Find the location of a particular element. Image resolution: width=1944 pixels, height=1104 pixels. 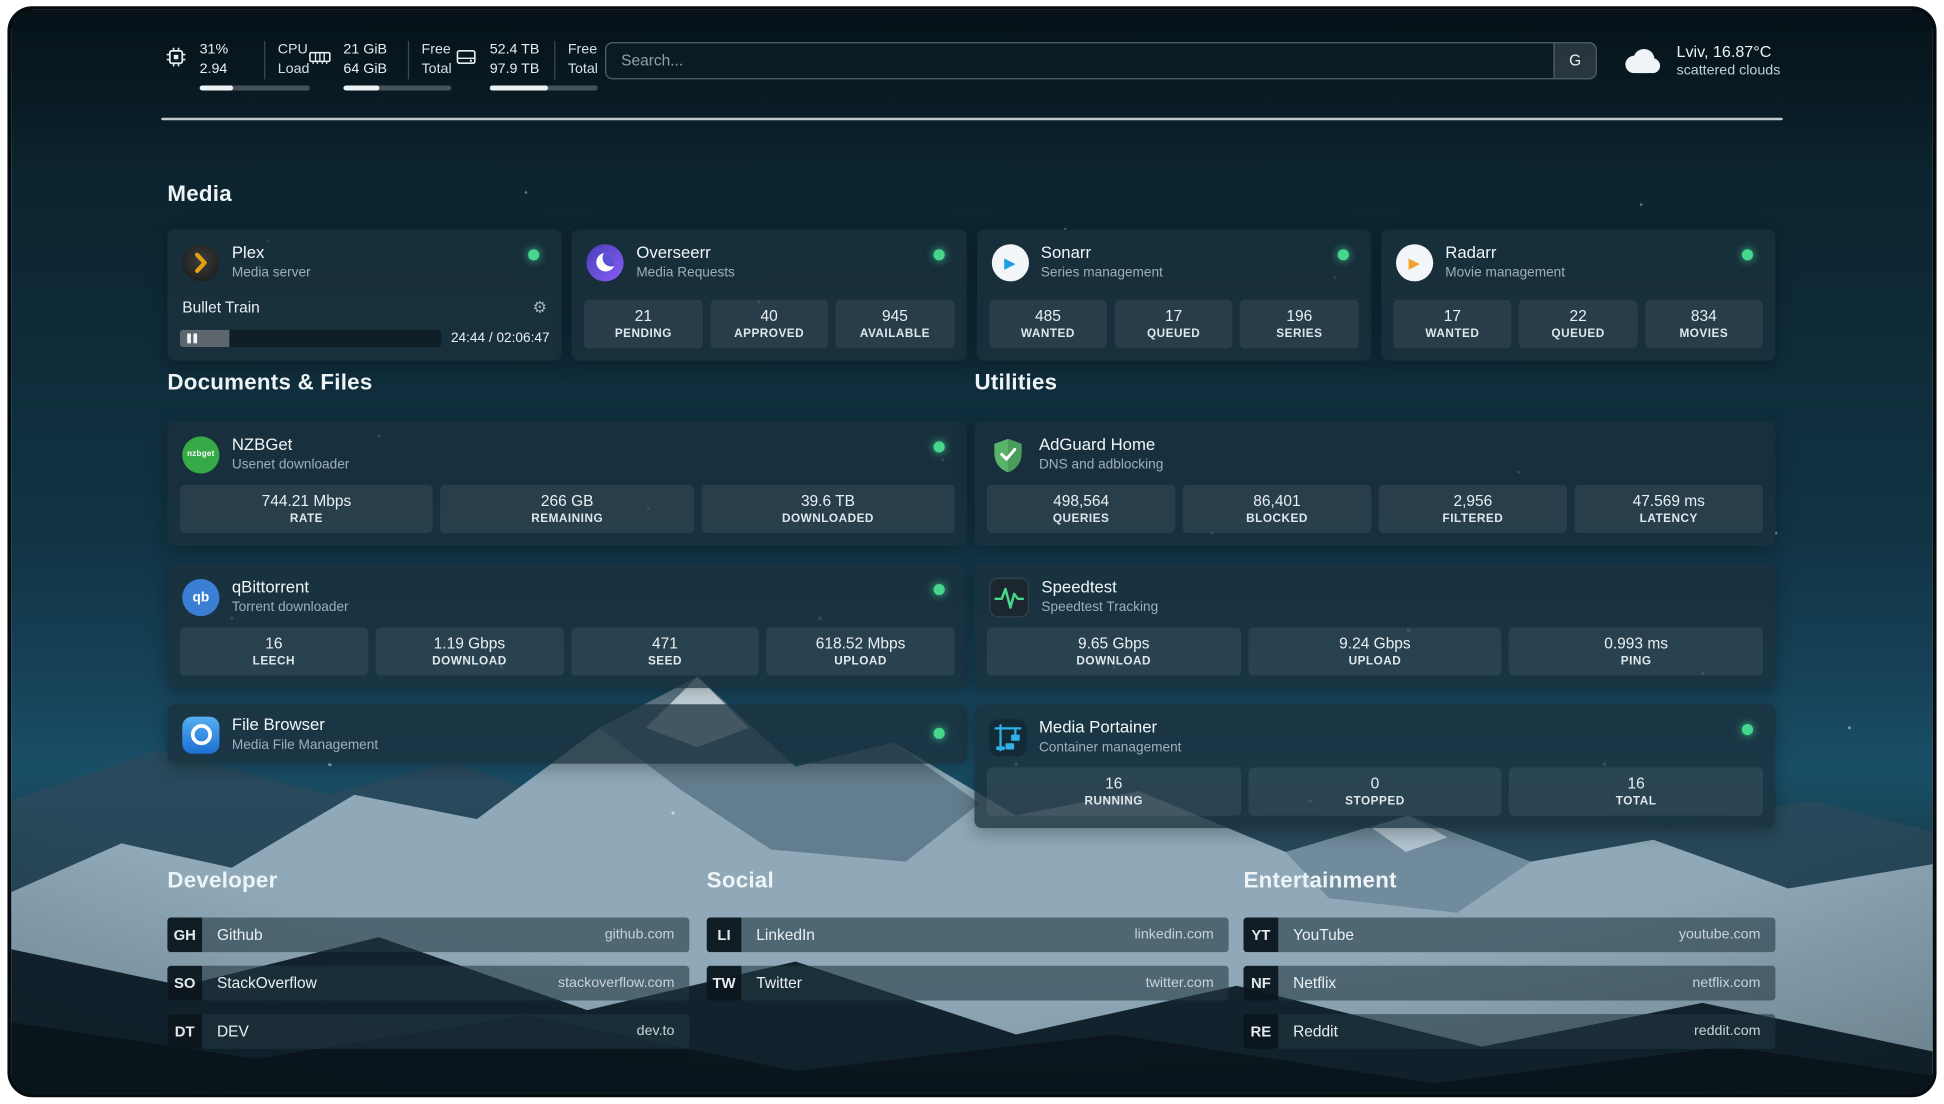

ram-usage-bar is located at coordinates (397, 88).